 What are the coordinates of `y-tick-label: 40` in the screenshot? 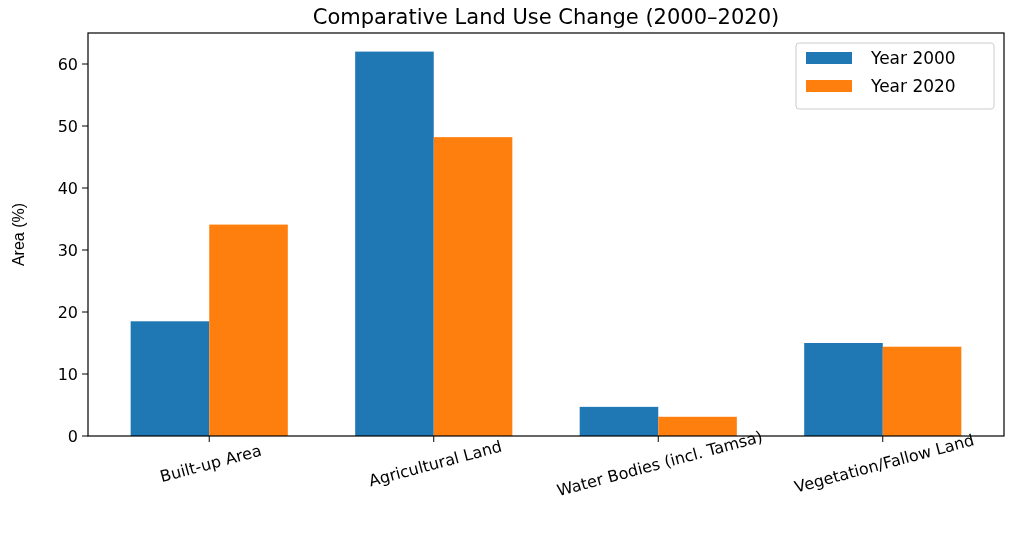 It's located at (67, 188).